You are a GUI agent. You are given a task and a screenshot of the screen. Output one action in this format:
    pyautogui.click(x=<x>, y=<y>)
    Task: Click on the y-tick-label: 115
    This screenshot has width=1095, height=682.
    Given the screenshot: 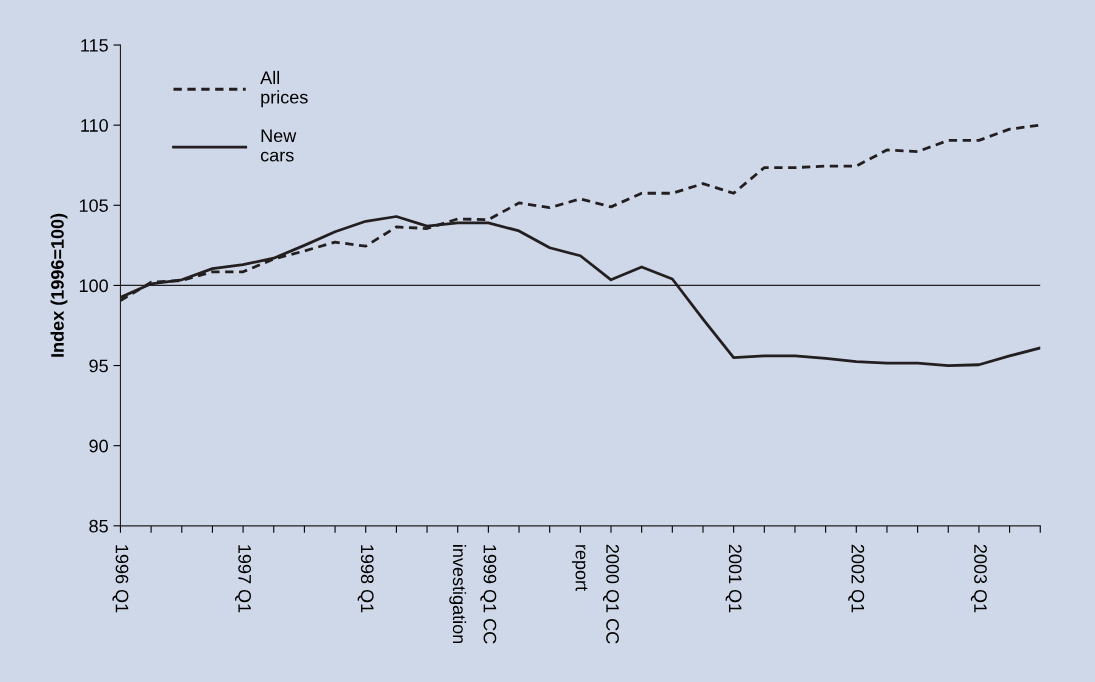 What is the action you would take?
    pyautogui.click(x=94, y=45)
    